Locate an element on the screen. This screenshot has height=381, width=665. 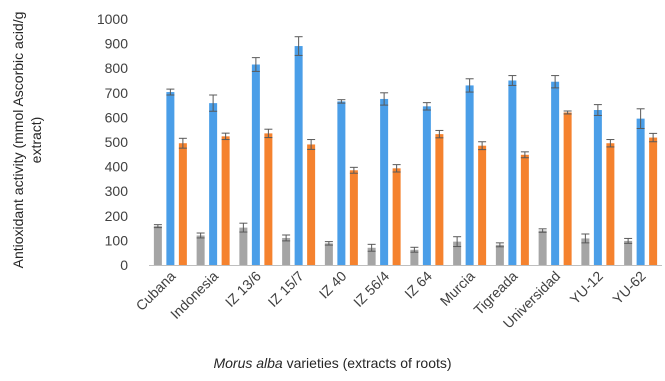
y-tick-label: 500 is located at coordinates (117, 142).